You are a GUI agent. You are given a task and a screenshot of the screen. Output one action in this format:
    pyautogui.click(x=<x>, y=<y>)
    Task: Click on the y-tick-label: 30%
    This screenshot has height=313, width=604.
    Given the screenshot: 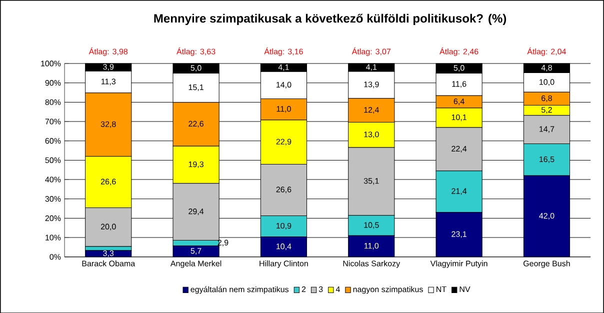 What is the action you would take?
    pyautogui.click(x=53, y=199)
    